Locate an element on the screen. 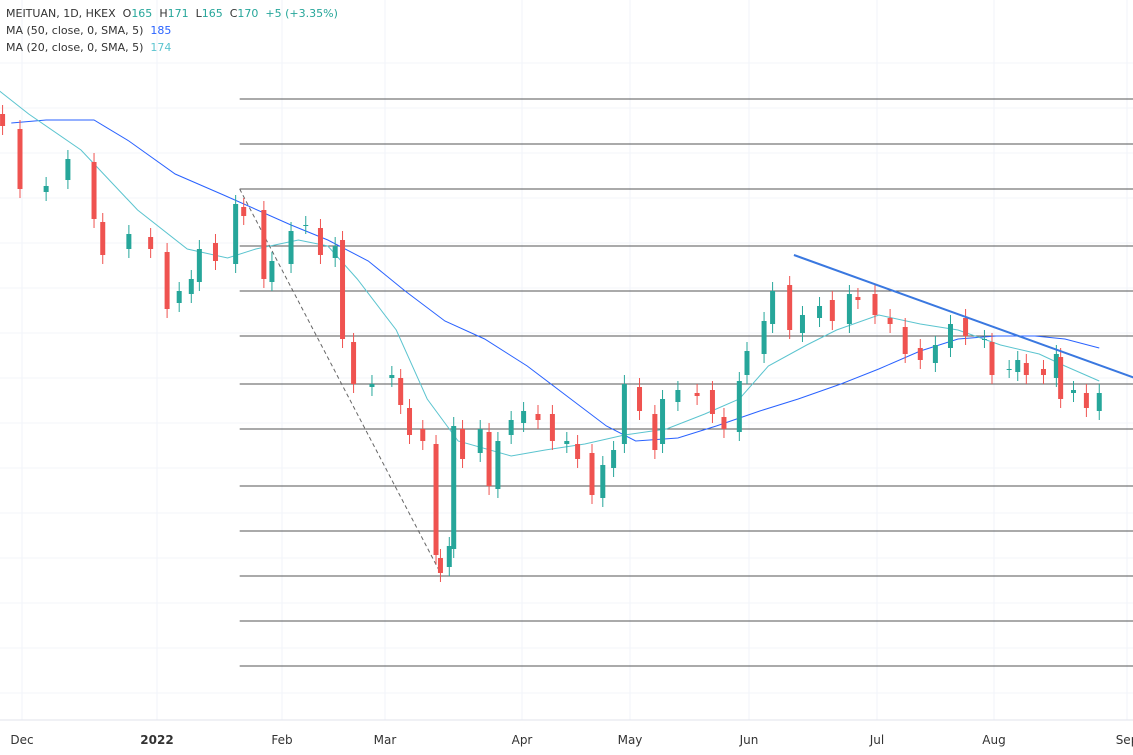 This screenshot has width=1133, height=755. x-tick-label: Jun is located at coordinates (749, 740).